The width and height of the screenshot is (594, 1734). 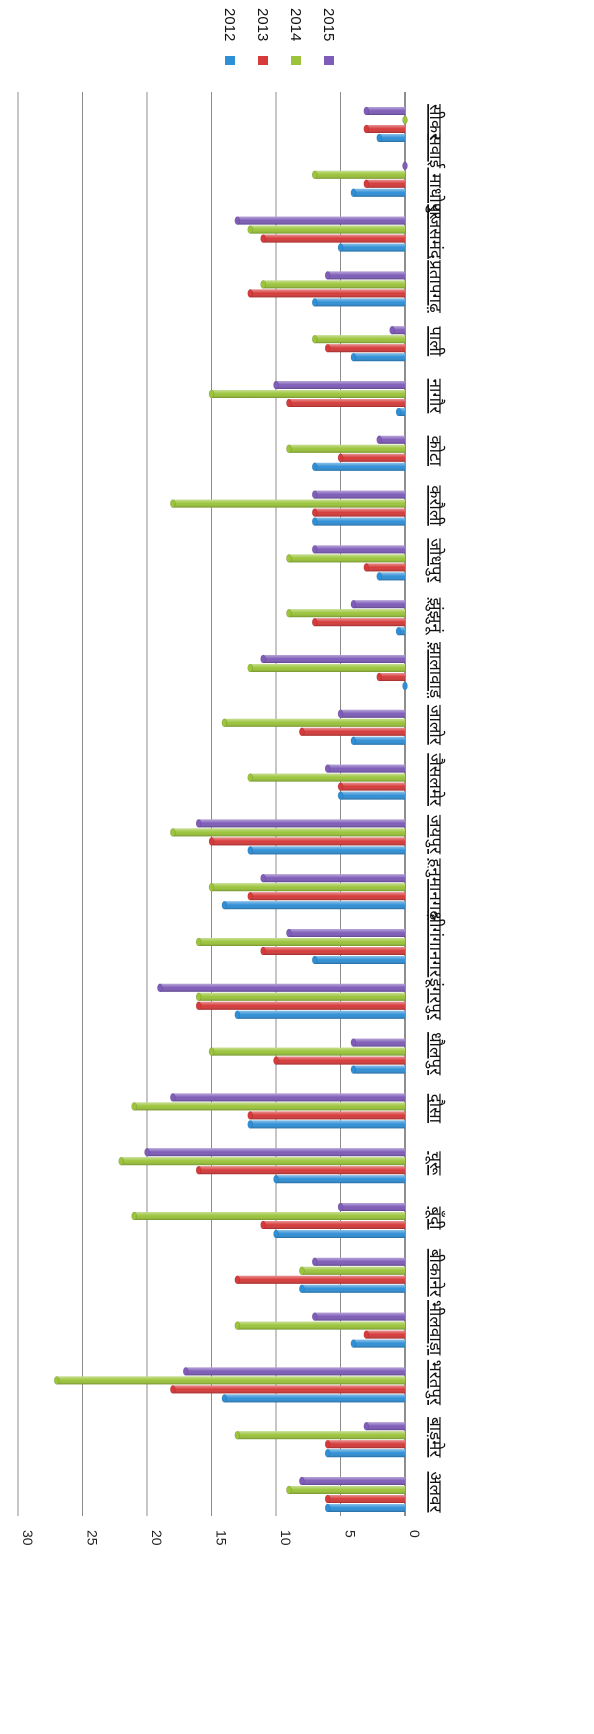 I want to click on legend-label: 2015, so click(x=328, y=24).